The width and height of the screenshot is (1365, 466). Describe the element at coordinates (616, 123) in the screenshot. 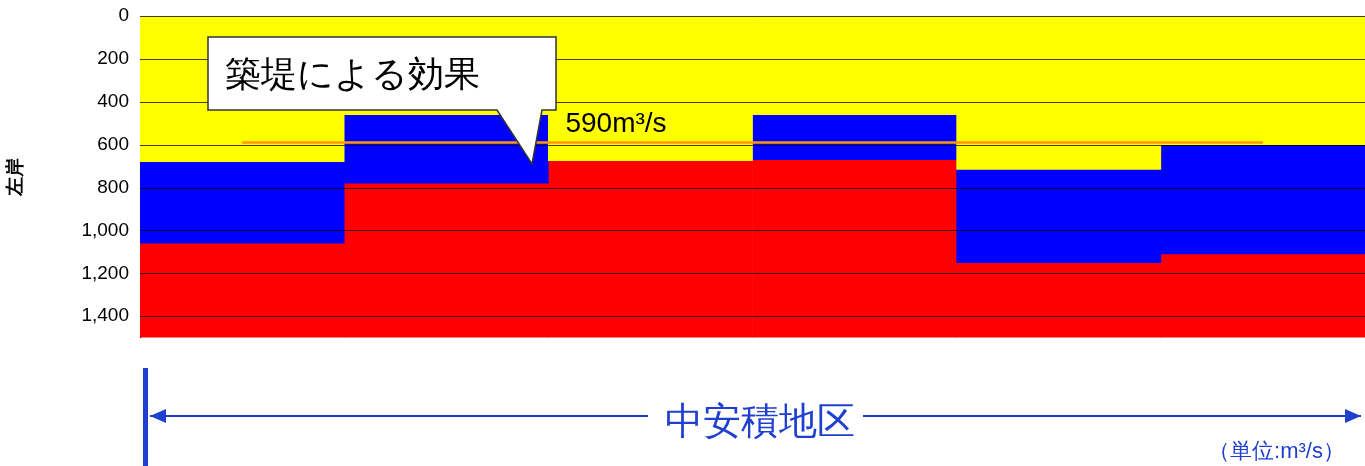

I see `ref-line-label: 590m³/s` at that location.